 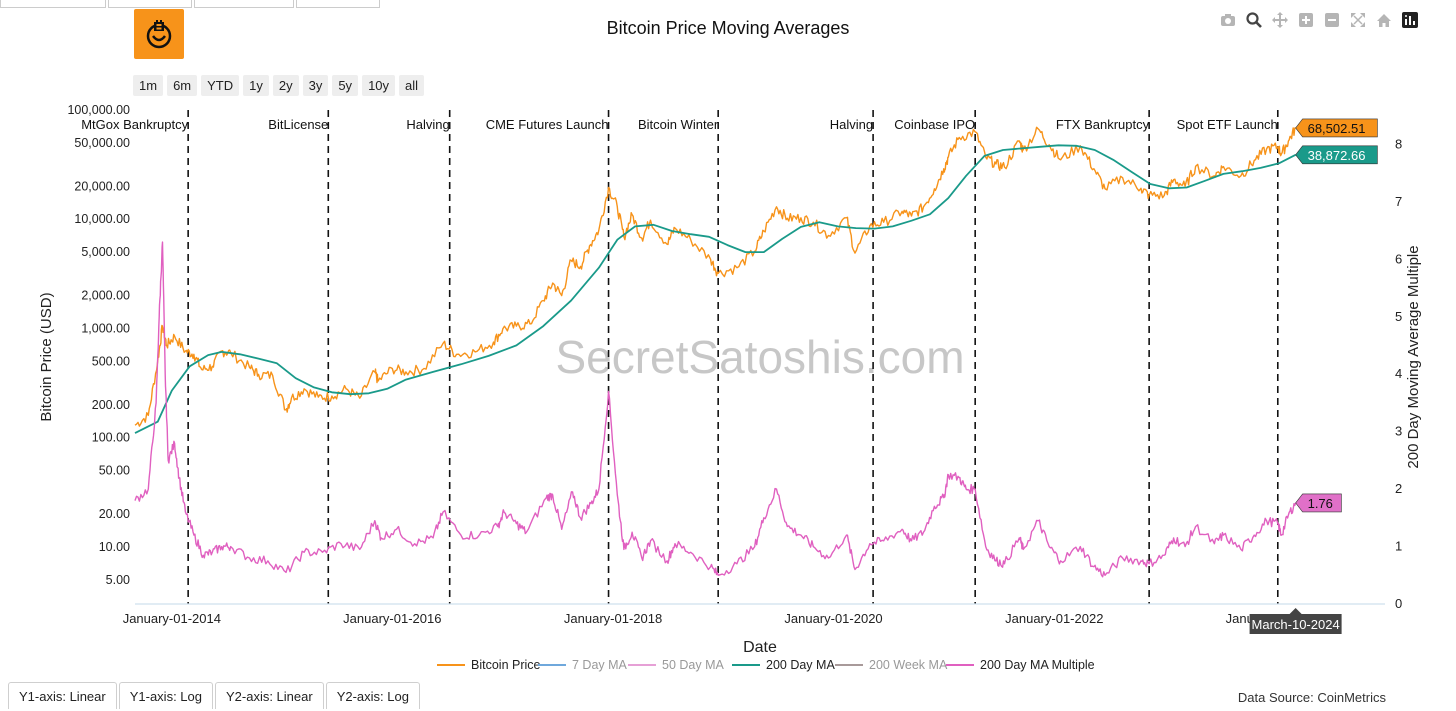 I want to click on legend-item: 200 Week MA, so click(x=891, y=665).